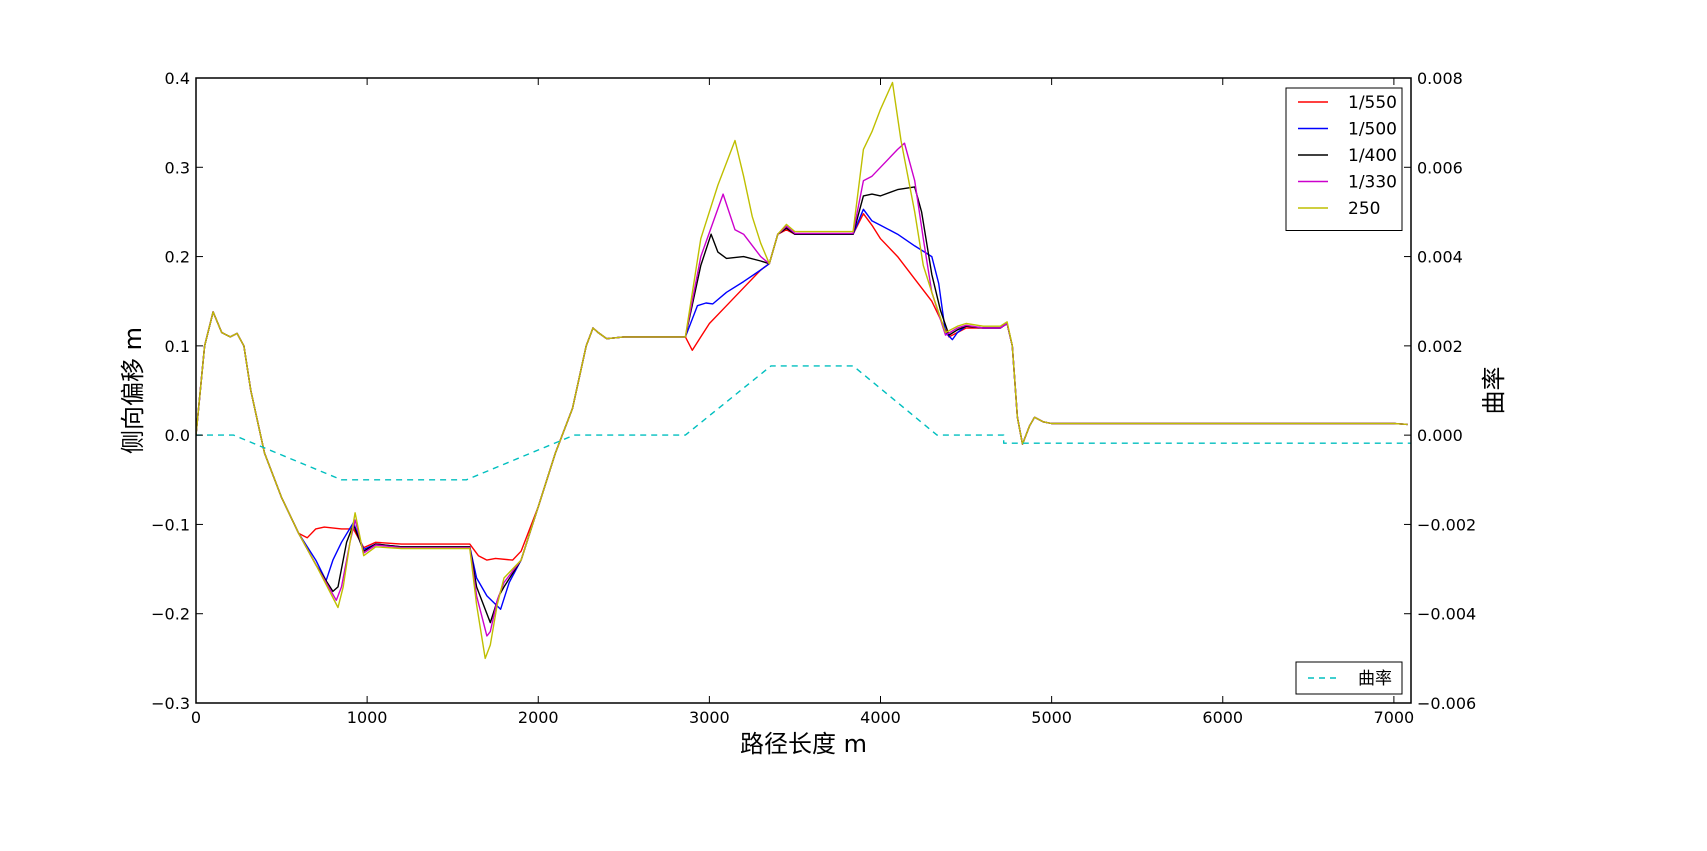  What do you see at coordinates (1051, 717) in the screenshot?
I see `x-tick-label: 5000` at bounding box center [1051, 717].